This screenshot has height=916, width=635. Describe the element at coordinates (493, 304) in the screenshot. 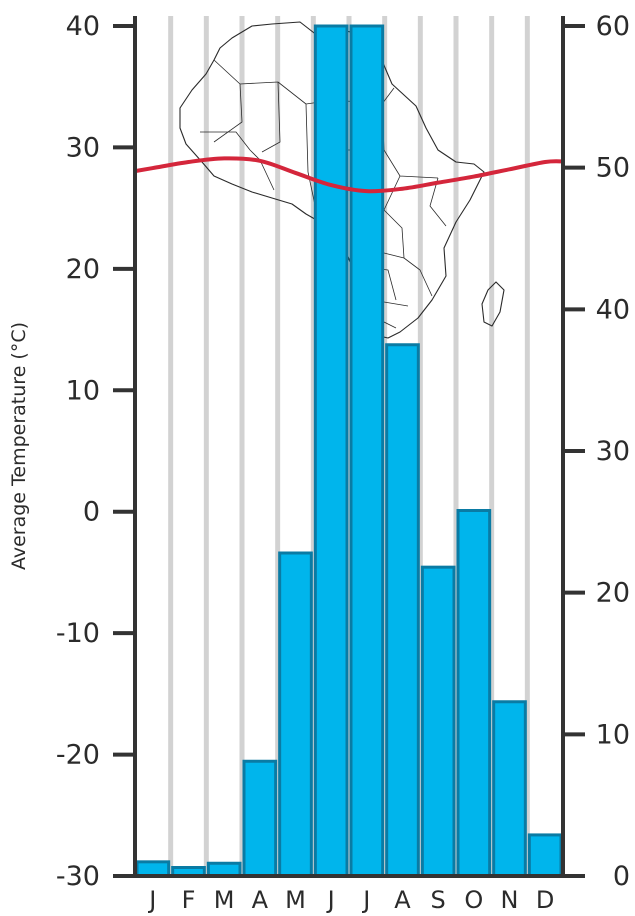

I see `madagascar-outline` at that location.